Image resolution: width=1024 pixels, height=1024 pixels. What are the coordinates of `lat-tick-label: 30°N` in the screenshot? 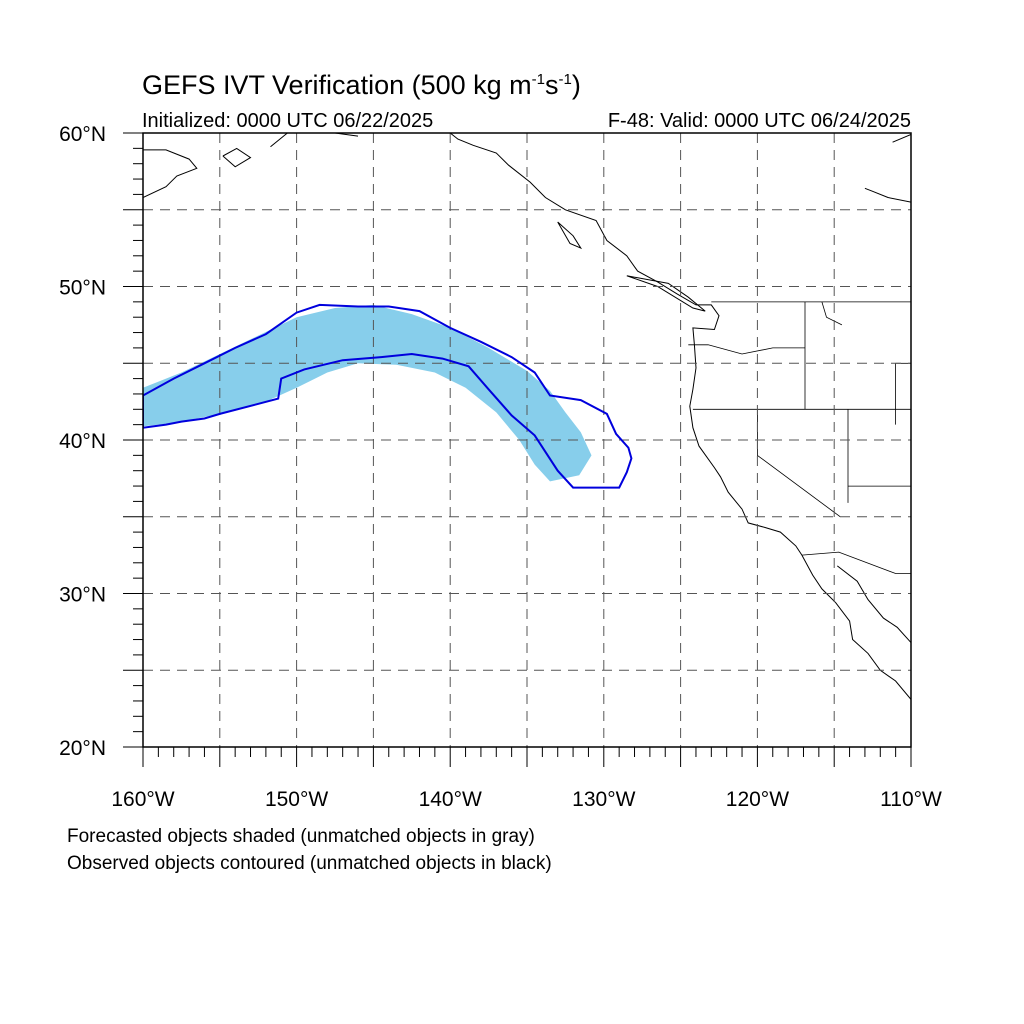 It's located at (82, 595).